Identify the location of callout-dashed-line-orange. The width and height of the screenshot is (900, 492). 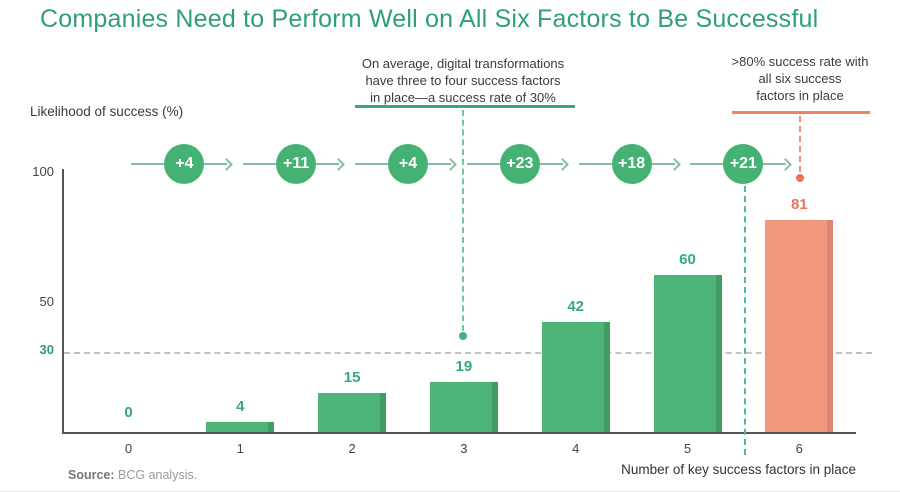
(800, 144).